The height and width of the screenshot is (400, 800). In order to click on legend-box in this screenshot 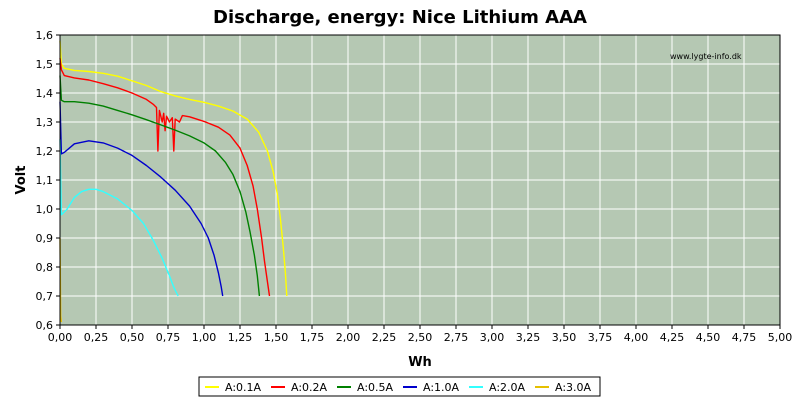, I will do `click(399, 386)`.